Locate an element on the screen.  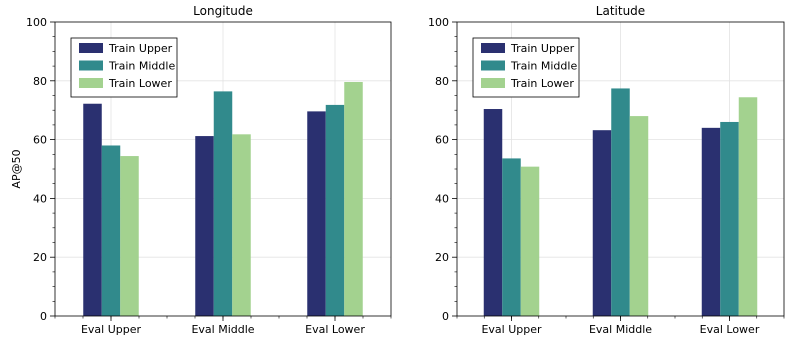
y-axis-label: AP@50 is located at coordinates (16, 168).